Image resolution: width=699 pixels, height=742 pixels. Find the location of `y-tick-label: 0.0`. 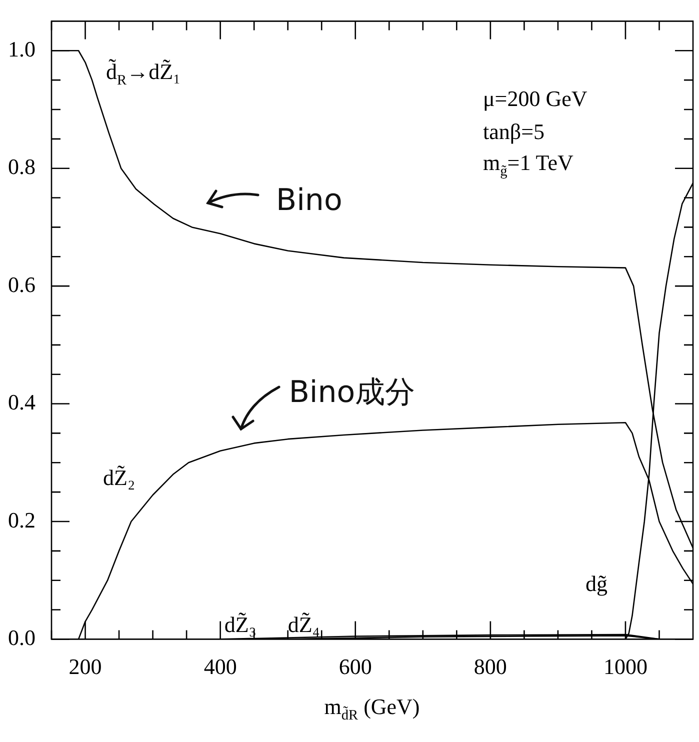

y-tick-label: 0.0 is located at coordinates (22, 637).